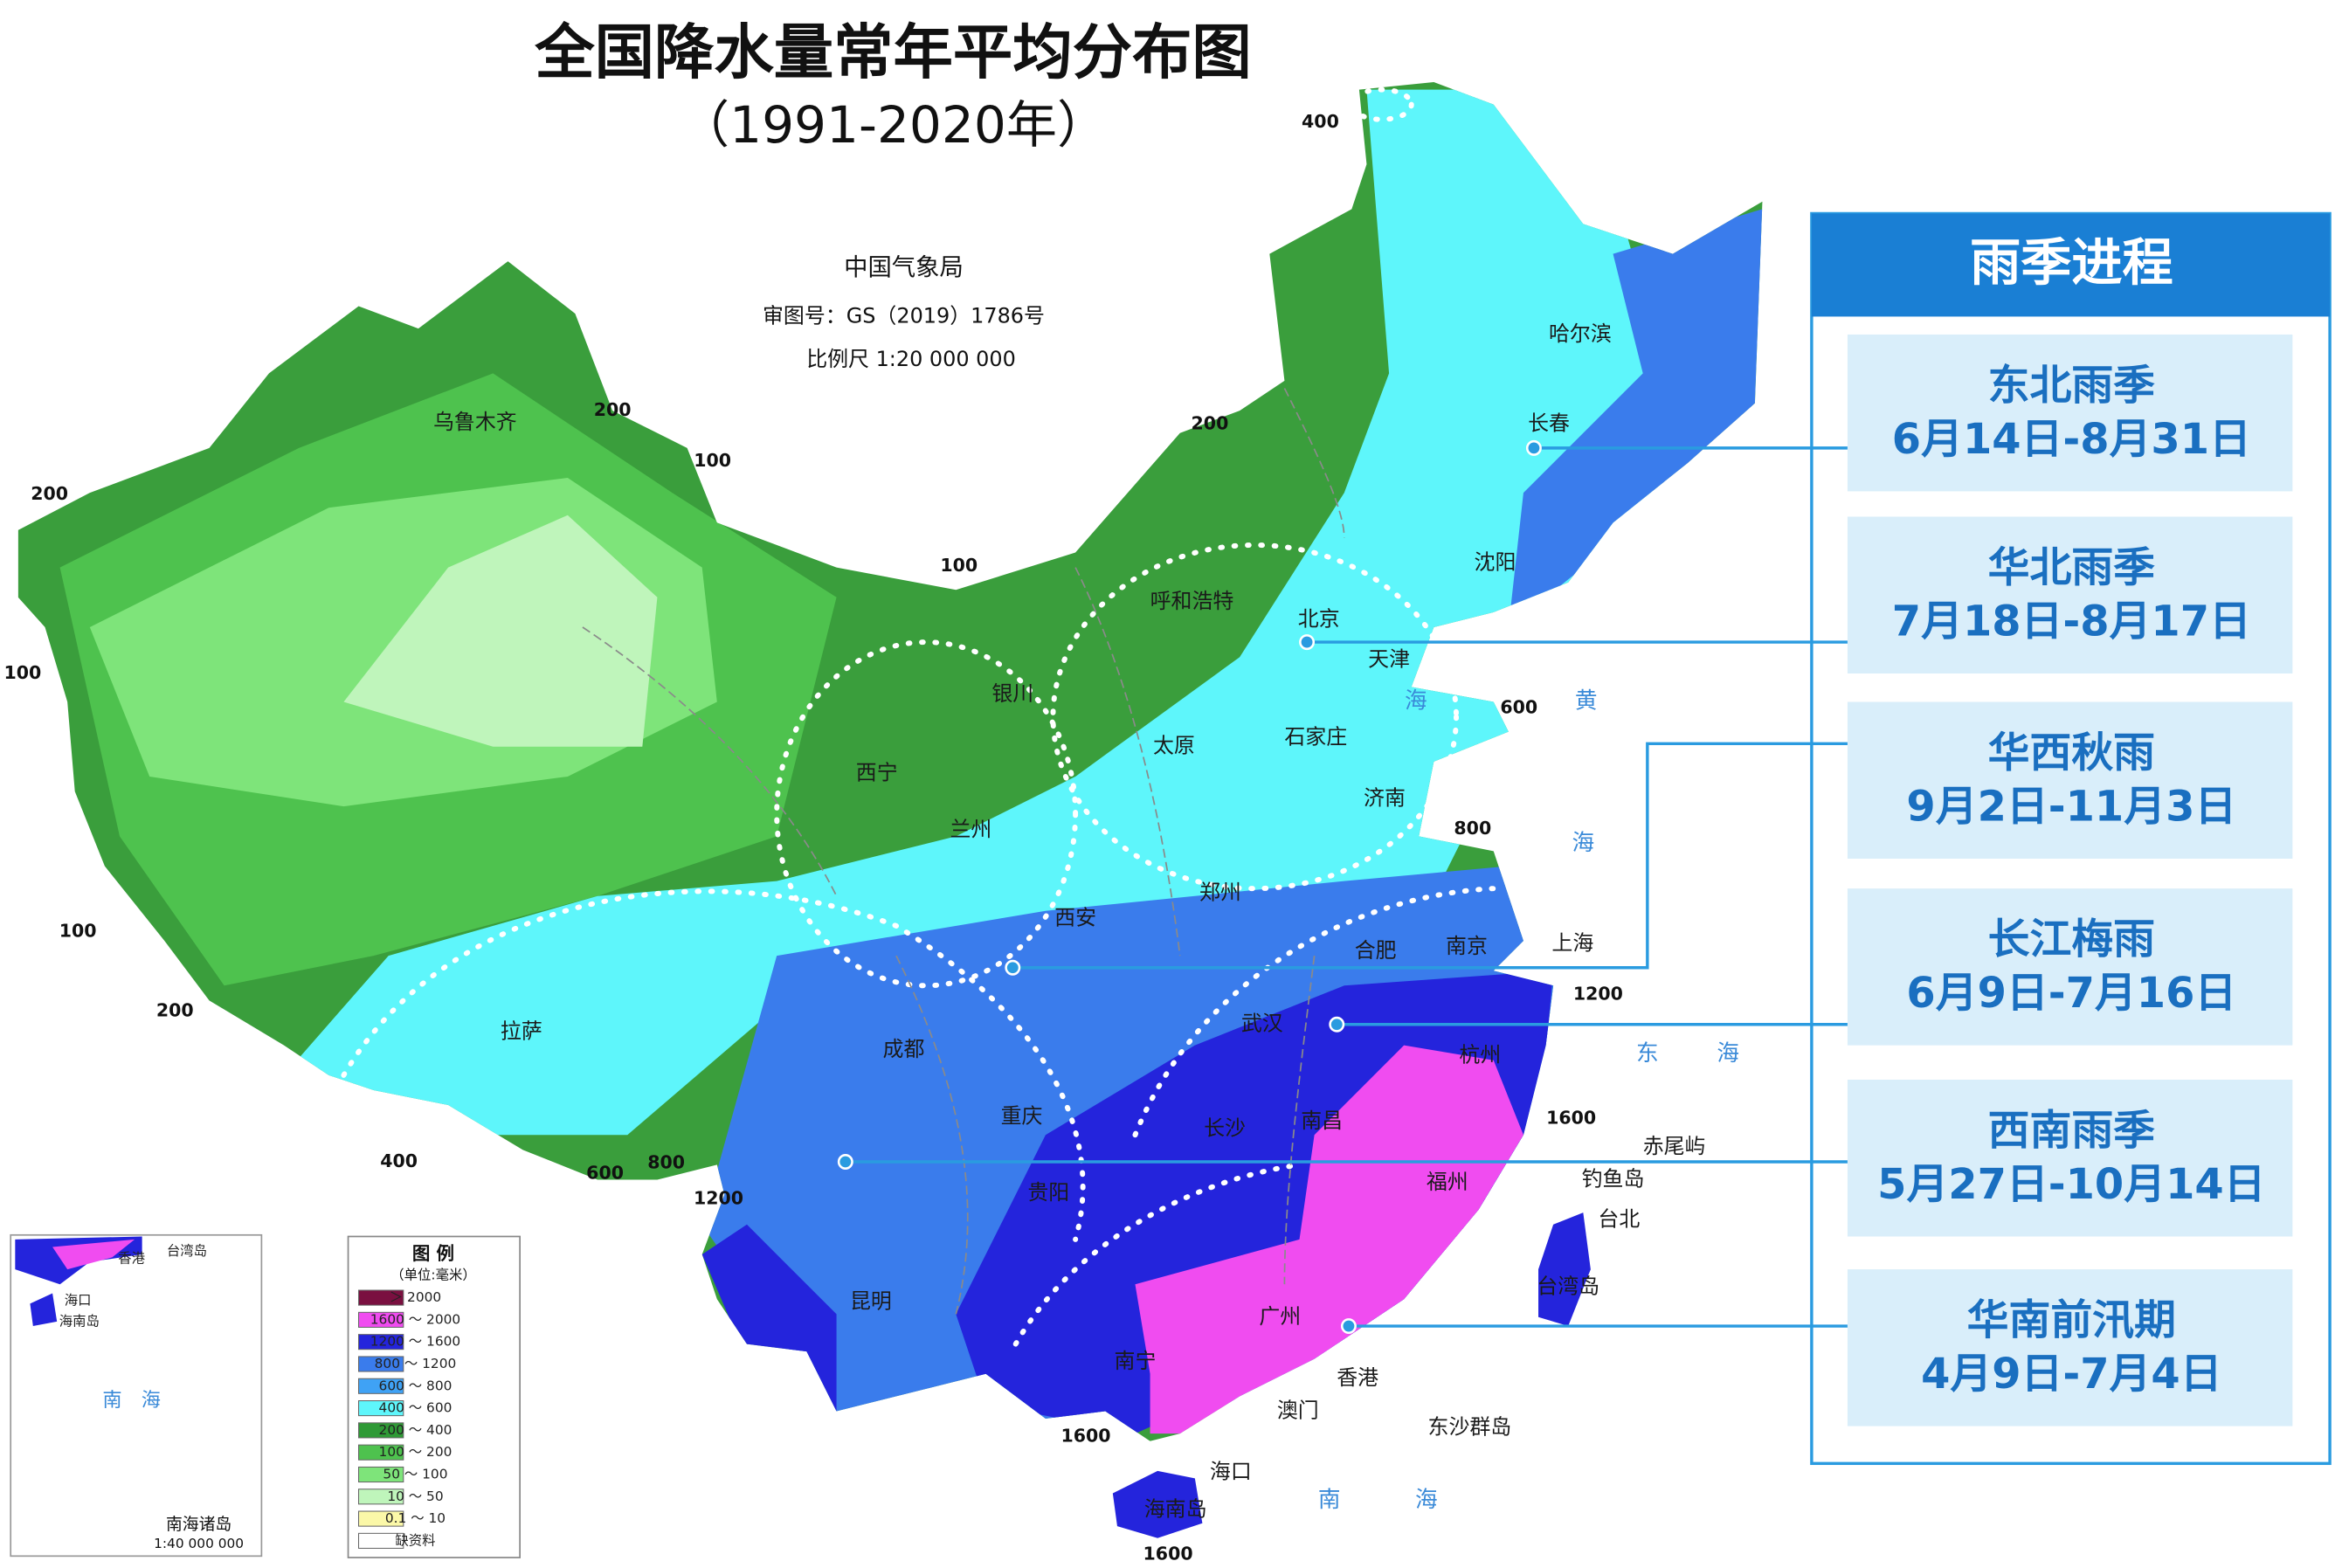 The image size is (2342, 1568). Describe the element at coordinates (1174, 746) in the screenshot. I see `city-label: 太原` at that location.